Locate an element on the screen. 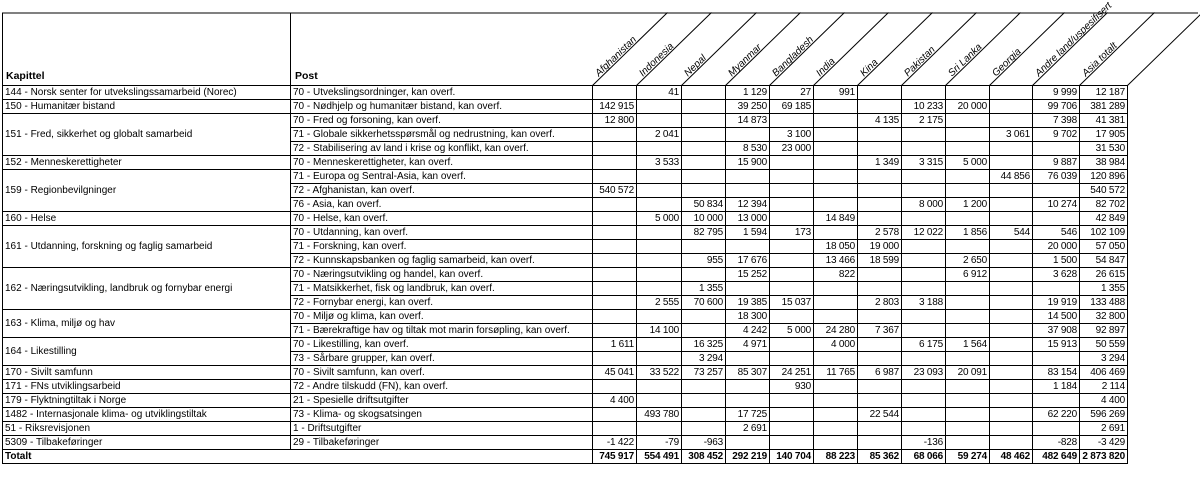 The image size is (1200, 477). kapittel-cell: 51 - Riksrevisjonen is located at coordinates (146, 428).